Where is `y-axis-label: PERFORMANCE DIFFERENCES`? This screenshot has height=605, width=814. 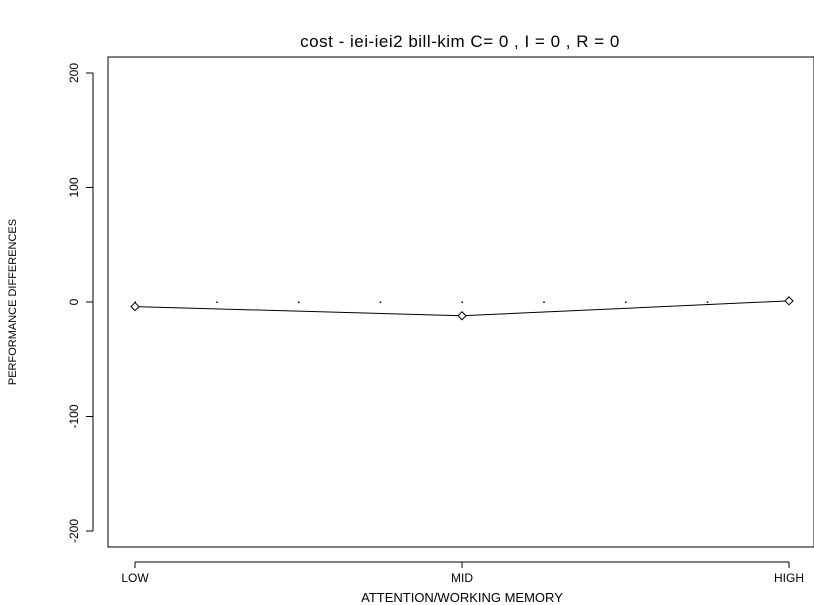
y-axis-label: PERFORMANCE DIFFERENCES is located at coordinates (13, 302).